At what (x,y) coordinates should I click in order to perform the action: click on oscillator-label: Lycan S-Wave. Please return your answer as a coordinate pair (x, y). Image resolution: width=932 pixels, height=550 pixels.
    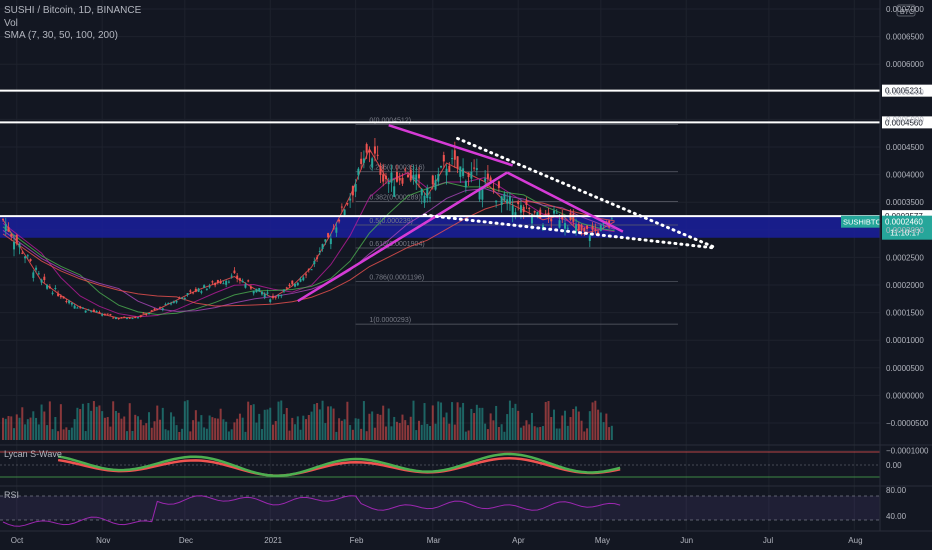
    Looking at the image, I should click on (33, 454).